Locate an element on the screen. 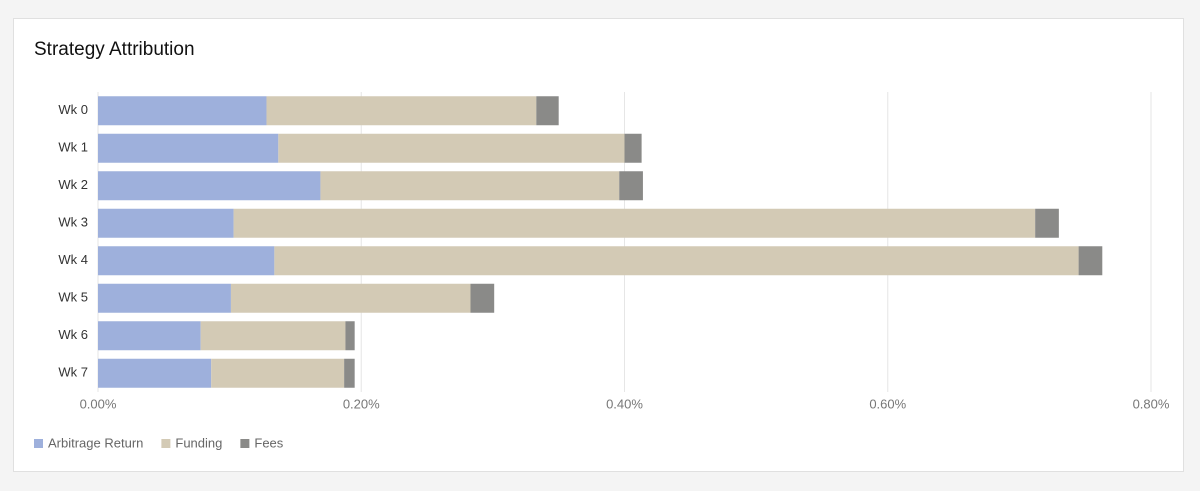 The height and width of the screenshot is (491, 1200). y-tick-label: Wk 1 is located at coordinates (73, 147).